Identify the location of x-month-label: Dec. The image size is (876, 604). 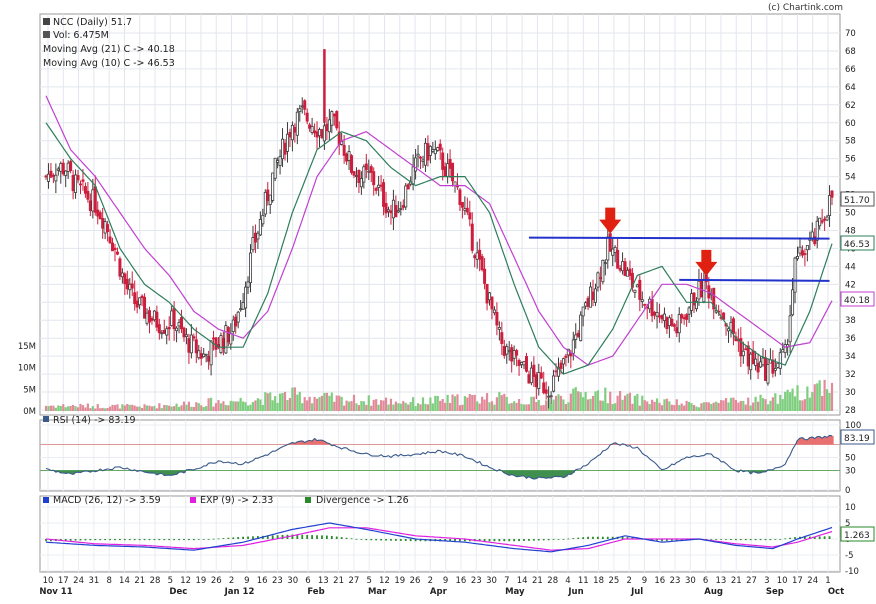
(178, 592).